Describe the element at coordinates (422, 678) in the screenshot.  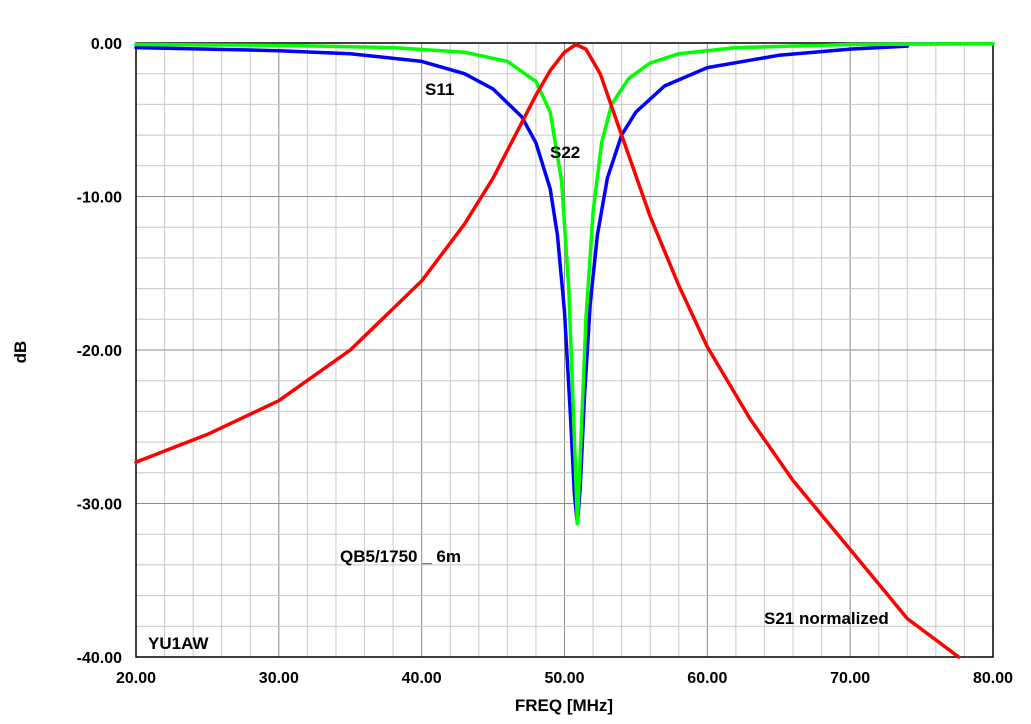
I see `x-tick-label: 40.00` at that location.